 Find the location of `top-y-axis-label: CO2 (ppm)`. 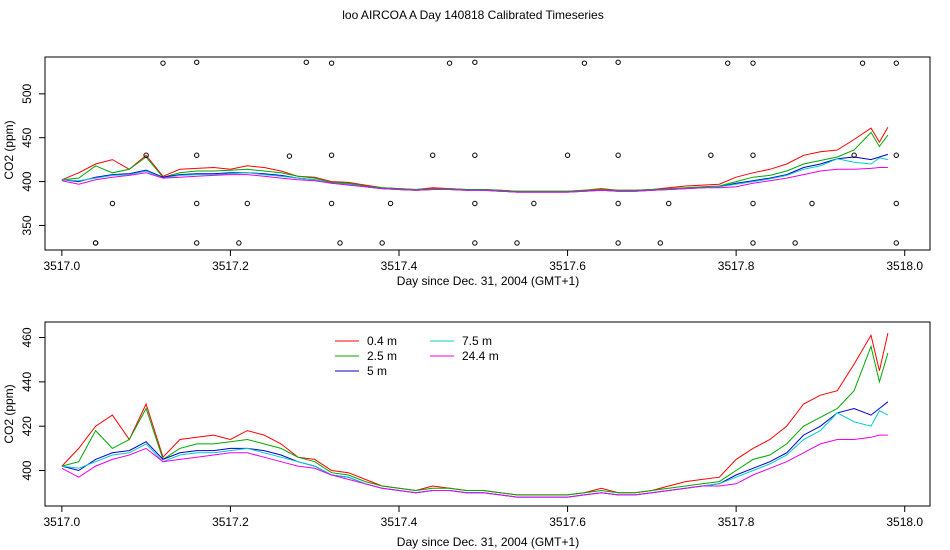

top-y-axis-label: CO2 (ppm) is located at coordinates (9, 149).